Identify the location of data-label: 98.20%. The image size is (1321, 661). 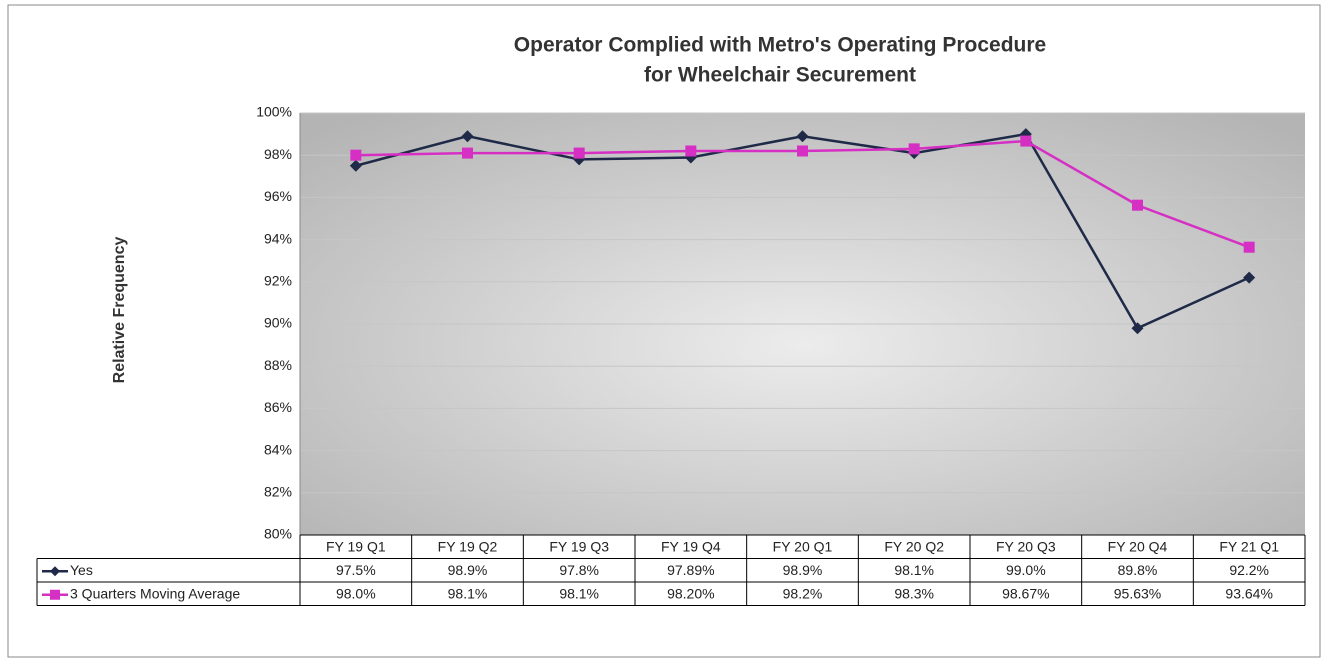
(690, 593).